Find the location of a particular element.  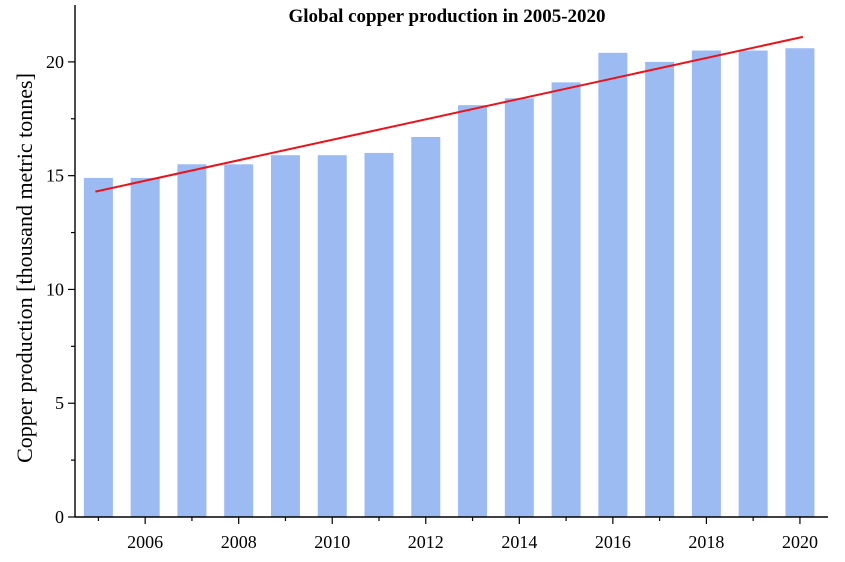

bar-2009 is located at coordinates (285, 336).